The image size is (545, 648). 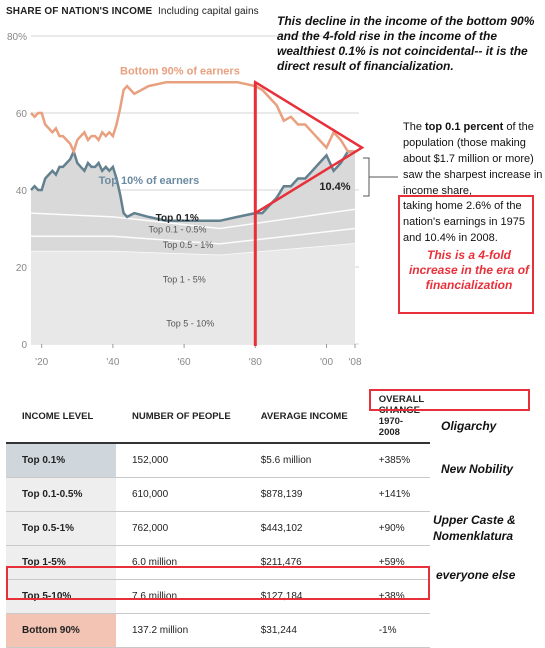 I want to click on series-label: Top 1 - 5%, so click(x=184, y=279).